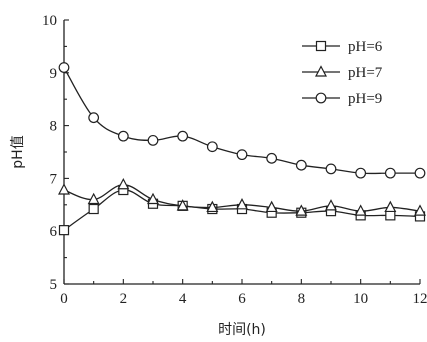  What do you see at coordinates (54, 179) in the screenshot?
I see `y-tick-label: 7` at bounding box center [54, 179].